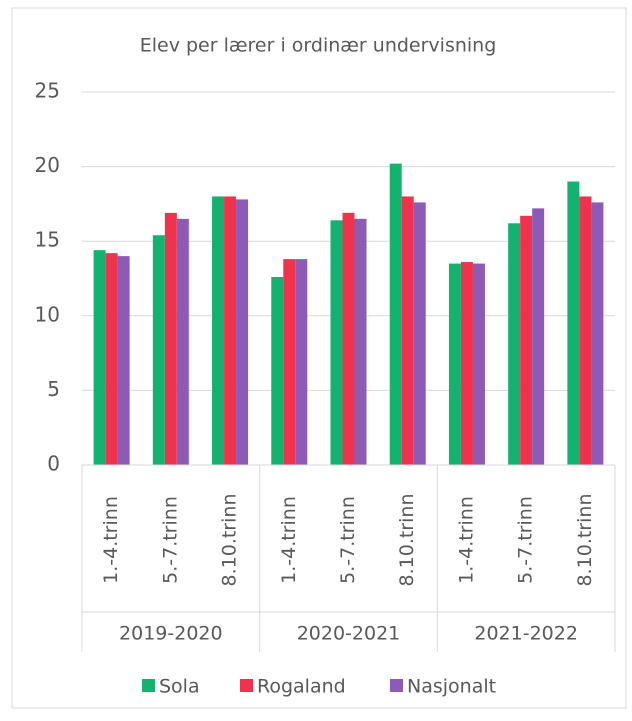  What do you see at coordinates (47, 165) in the screenshot?
I see `y-tick-label: 20` at bounding box center [47, 165].